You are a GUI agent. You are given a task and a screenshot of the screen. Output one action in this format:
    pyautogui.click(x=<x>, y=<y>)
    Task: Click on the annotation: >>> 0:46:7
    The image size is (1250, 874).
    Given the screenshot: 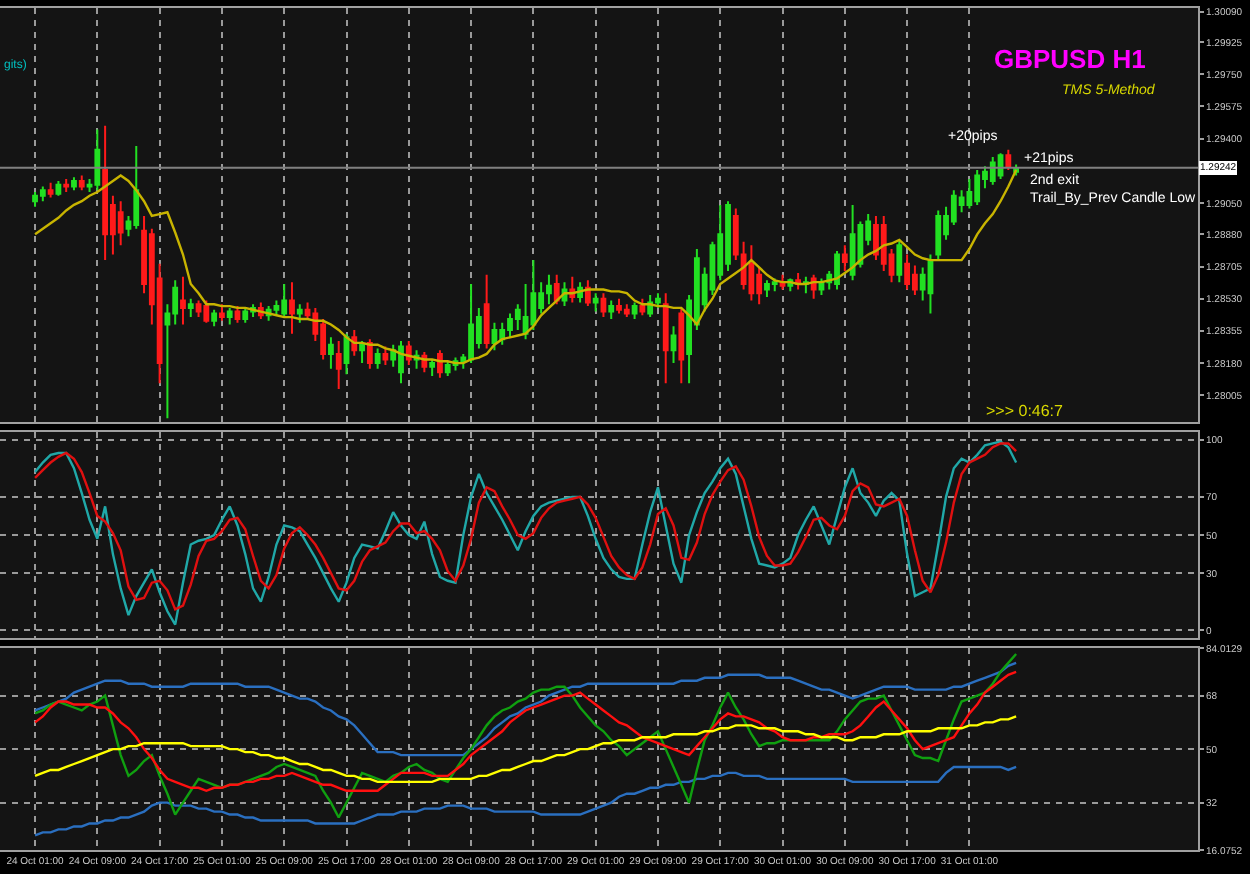 What is the action you would take?
    pyautogui.click(x=1025, y=411)
    